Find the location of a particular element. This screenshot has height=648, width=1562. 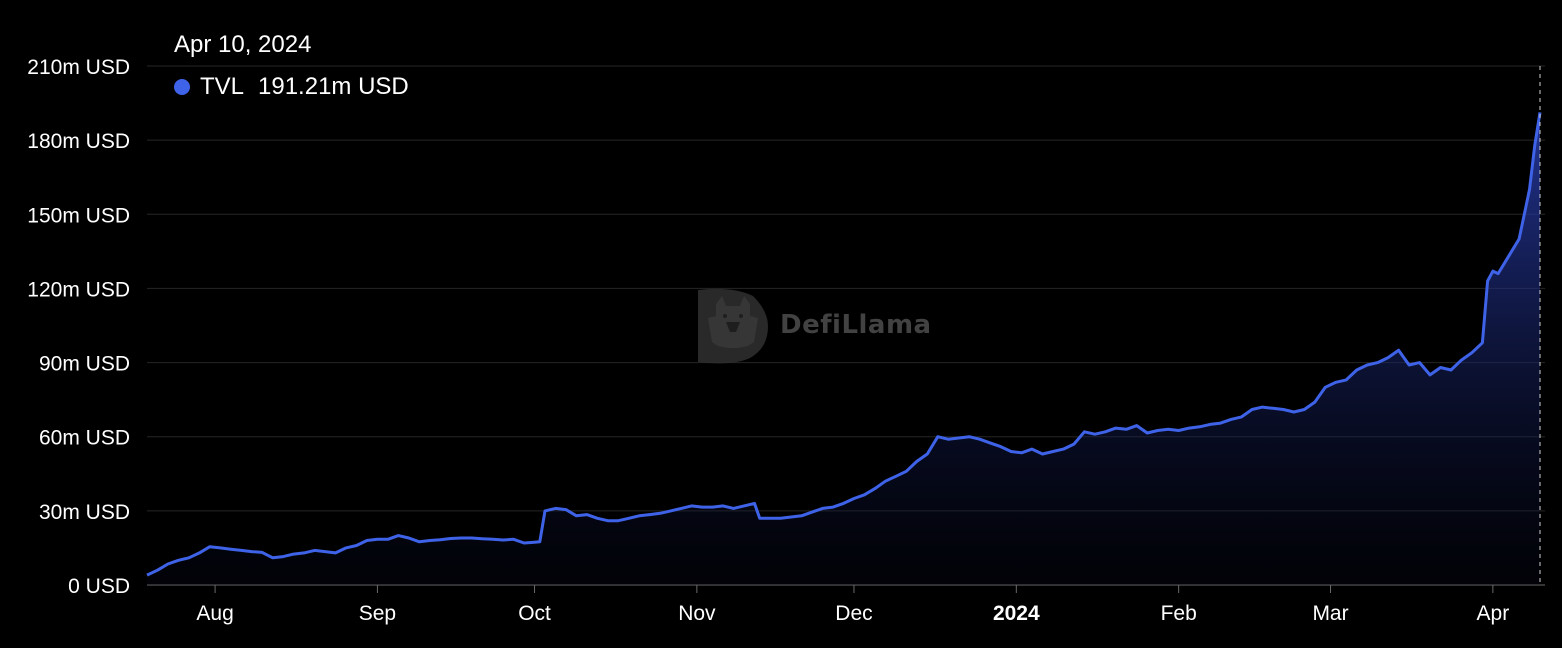

llama-logo-icon is located at coordinates (733, 326).